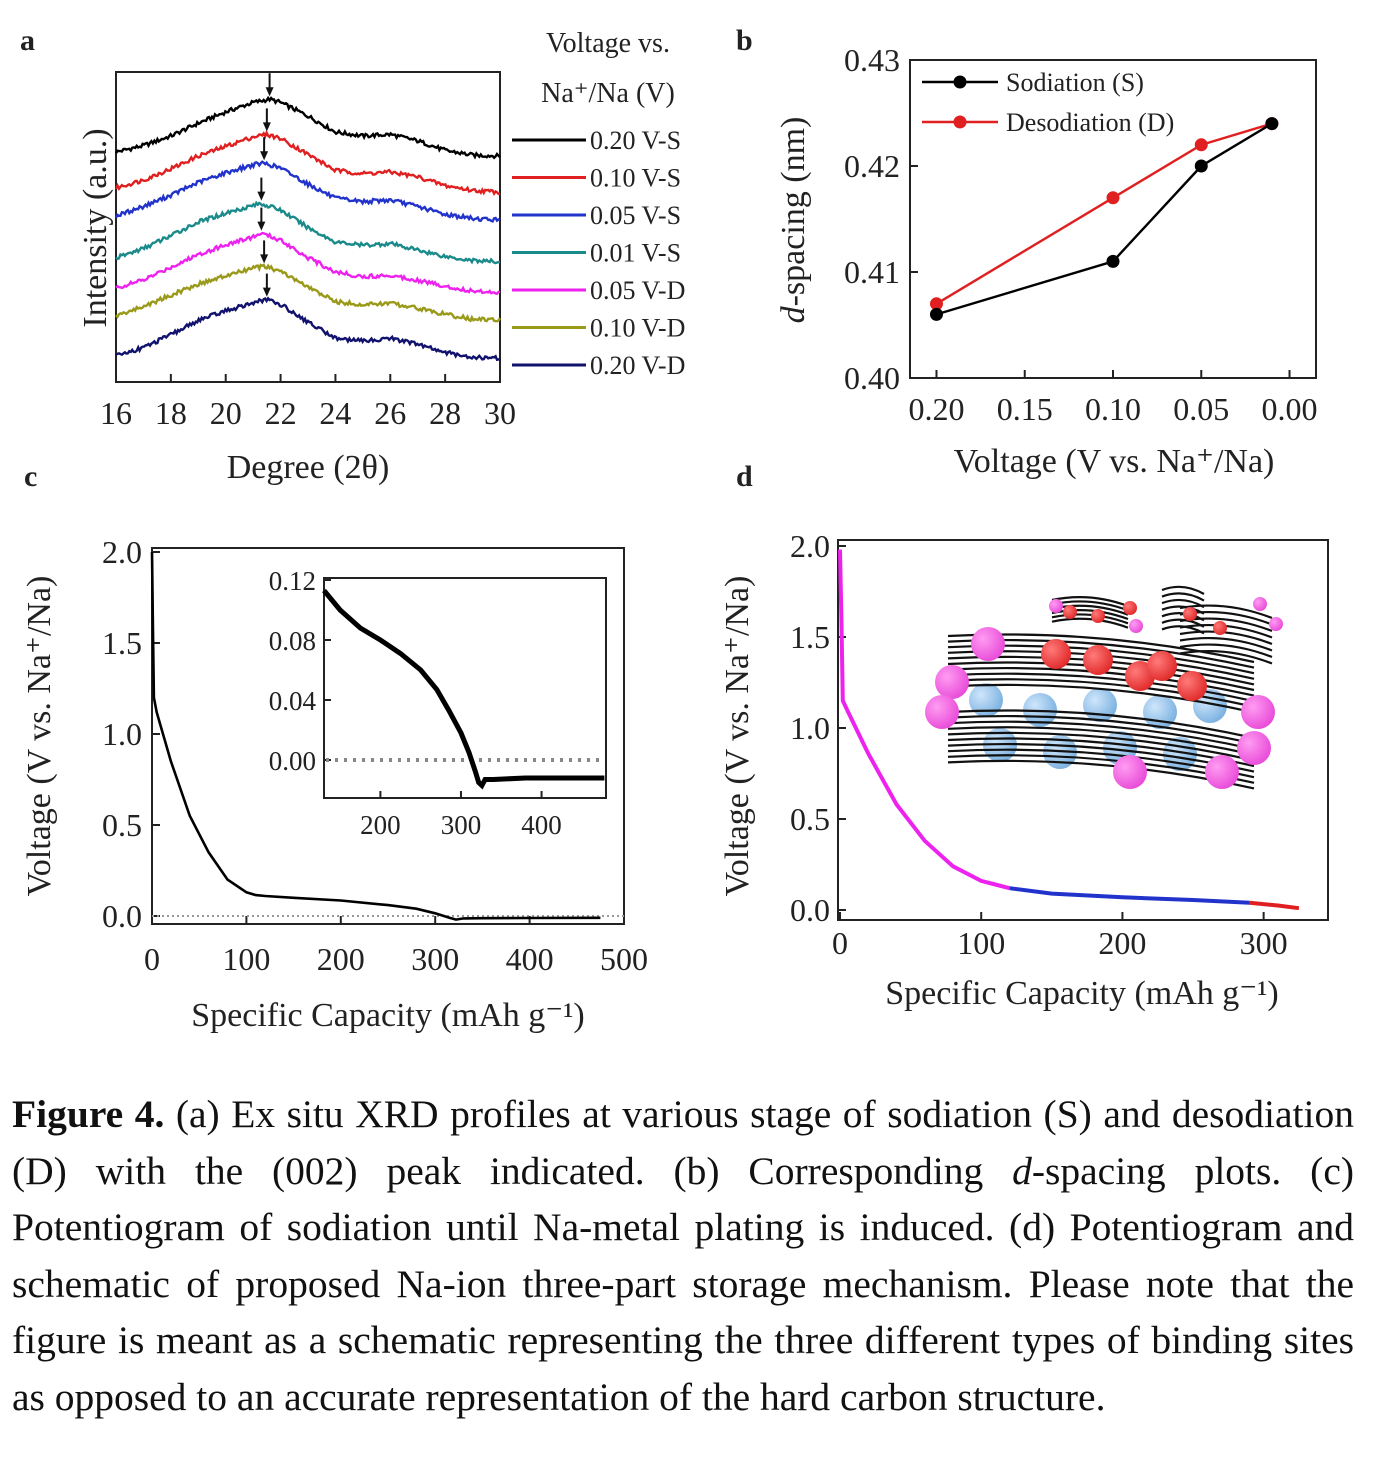 This screenshot has height=1484, width=1384. Describe the element at coordinates (388, 1015) in the screenshot. I see `panel-c-x-axis-label: Specific Capacity (mAh g⁻¹)` at that location.